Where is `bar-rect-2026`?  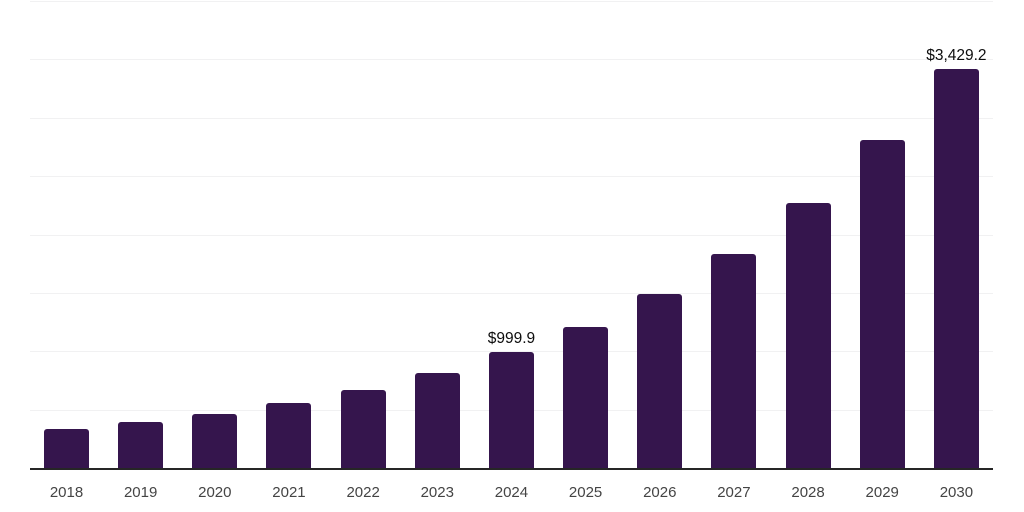
bar-rect-2026 is located at coordinates (660, 381).